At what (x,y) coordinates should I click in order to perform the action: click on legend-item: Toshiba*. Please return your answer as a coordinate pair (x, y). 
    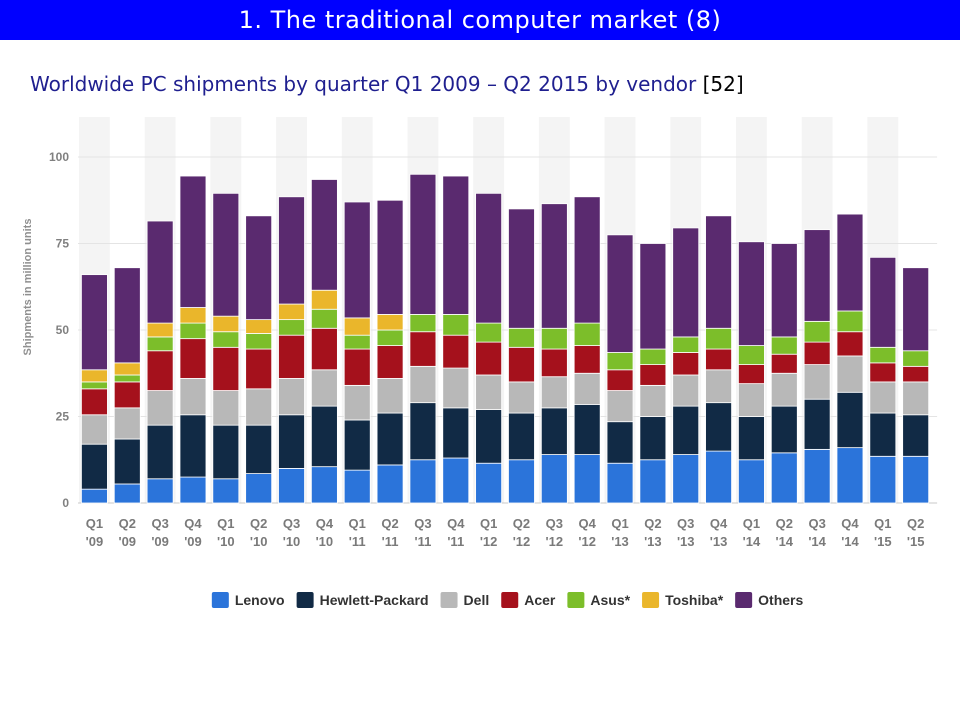
    Looking at the image, I should click on (683, 600).